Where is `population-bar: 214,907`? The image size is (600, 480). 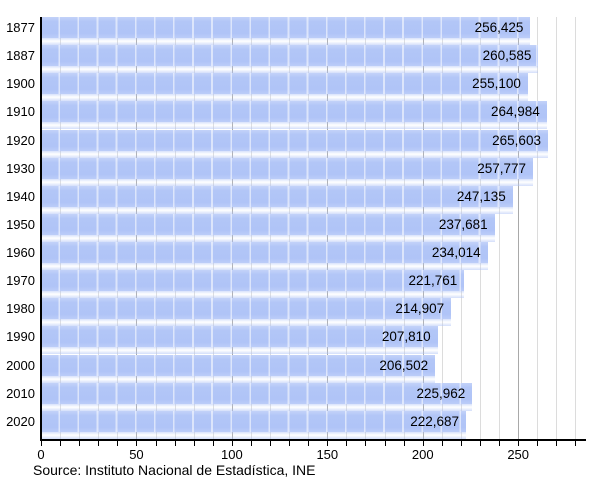 population-bar: 214,907 is located at coordinates (246, 309).